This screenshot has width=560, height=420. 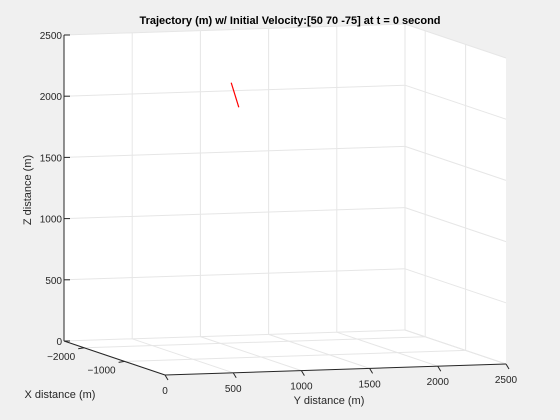 I want to click on y-tick-label: 2500, so click(x=506, y=380).